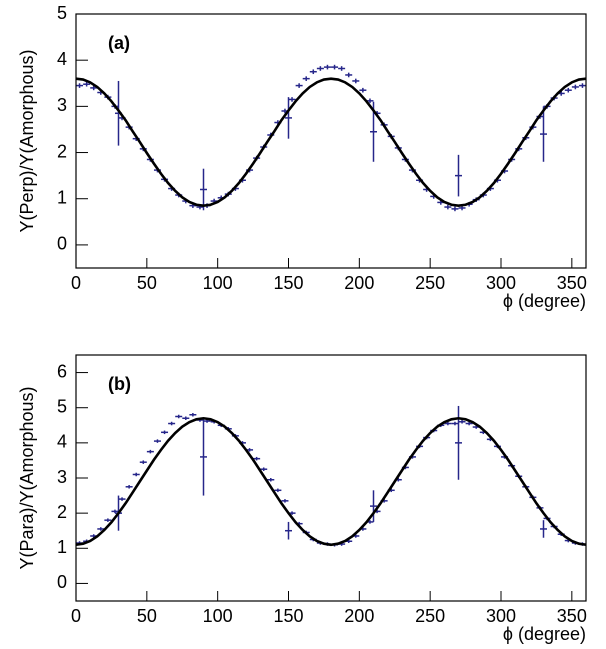 The width and height of the screenshot is (606, 649). What do you see at coordinates (119, 43) in the screenshot?
I see `panel-label: (a)` at bounding box center [119, 43].